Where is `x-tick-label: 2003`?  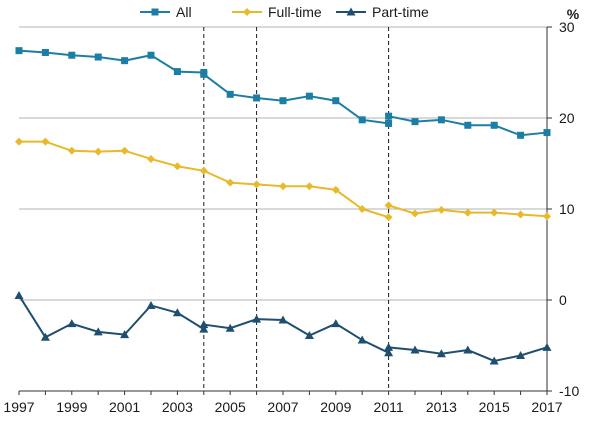
x-tick-label: 2003 is located at coordinates (177, 407).